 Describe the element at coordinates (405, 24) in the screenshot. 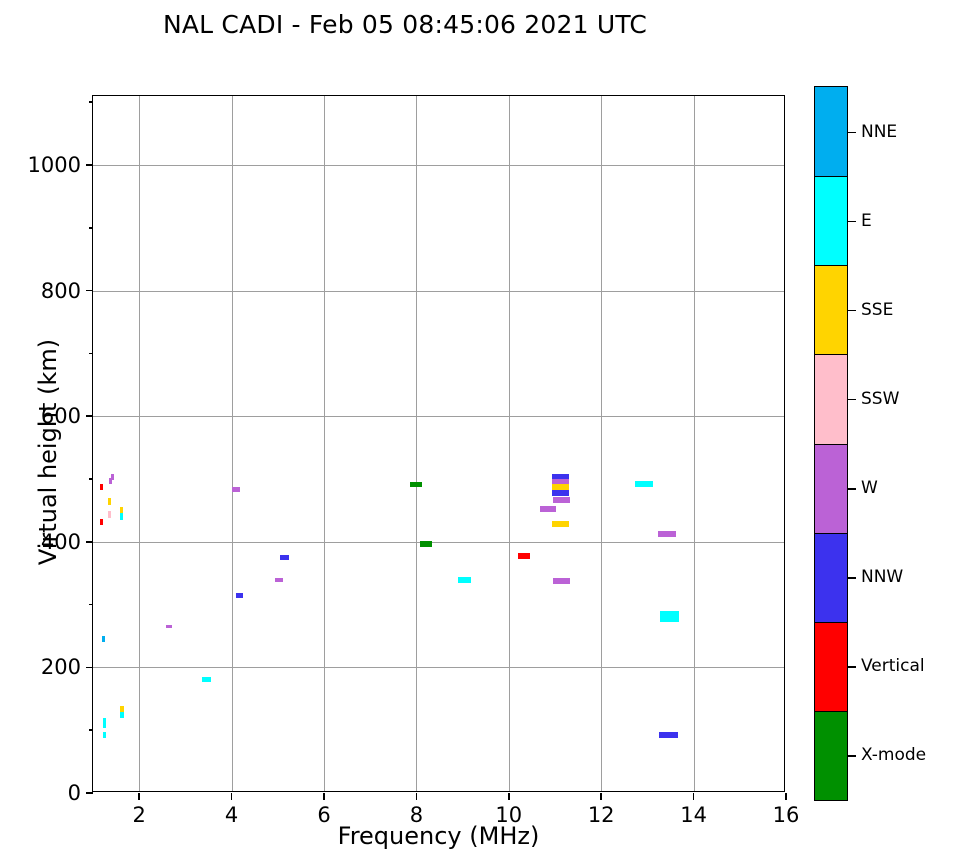

I see `page-title: NAL CADI - Feb 05 08:45:06 2021 UTC` at that location.